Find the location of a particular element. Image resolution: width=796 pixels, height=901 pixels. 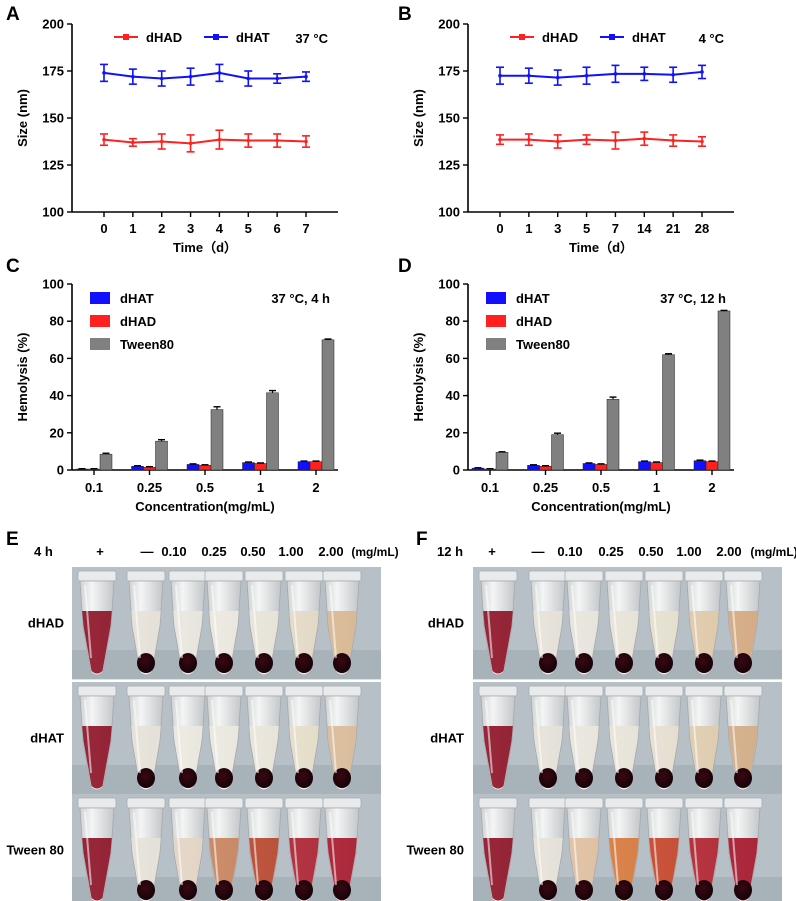

series-line-dhat is located at coordinates (601, 74).